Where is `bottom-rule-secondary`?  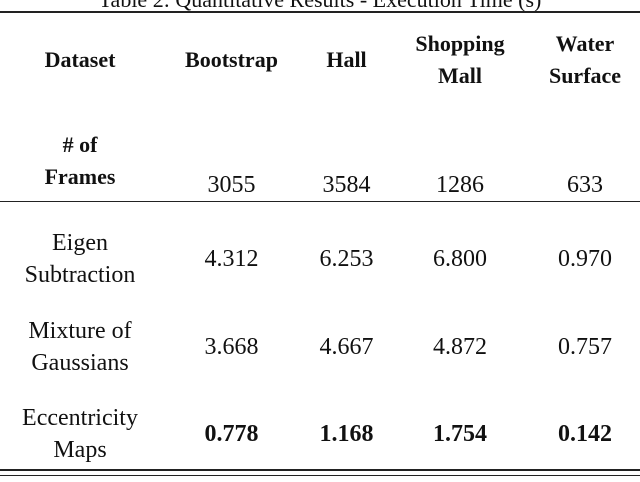 bottom-rule-secondary is located at coordinates (320, 475).